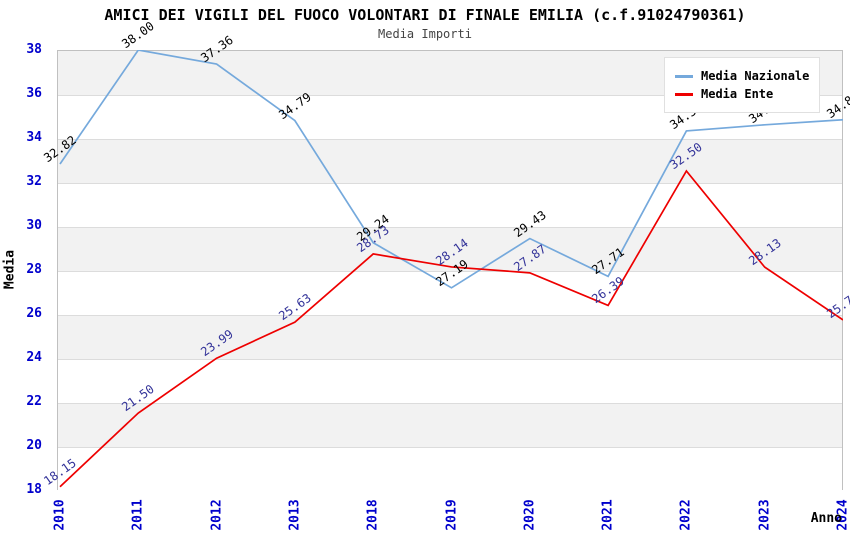 This screenshot has height=550, width=850. What do you see at coordinates (530, 515) in the screenshot?
I see `x-tick-label: 2020` at bounding box center [530, 515].